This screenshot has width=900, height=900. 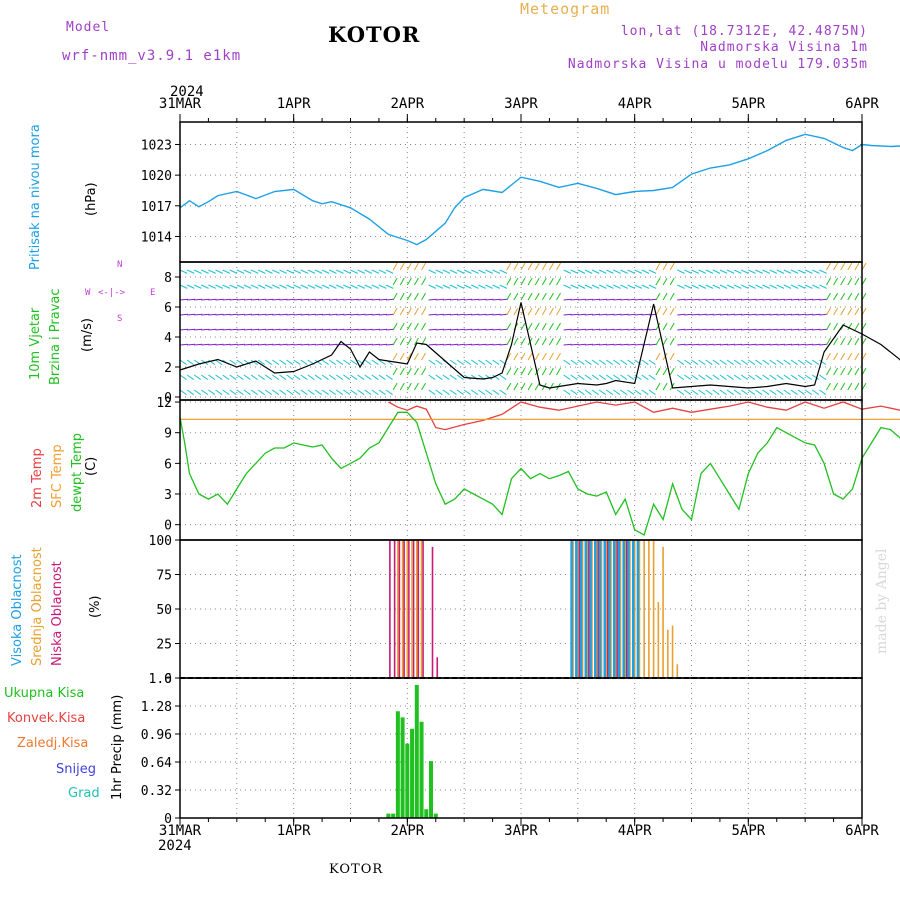 I want to click on precip-bar, so click(x=407, y=780).